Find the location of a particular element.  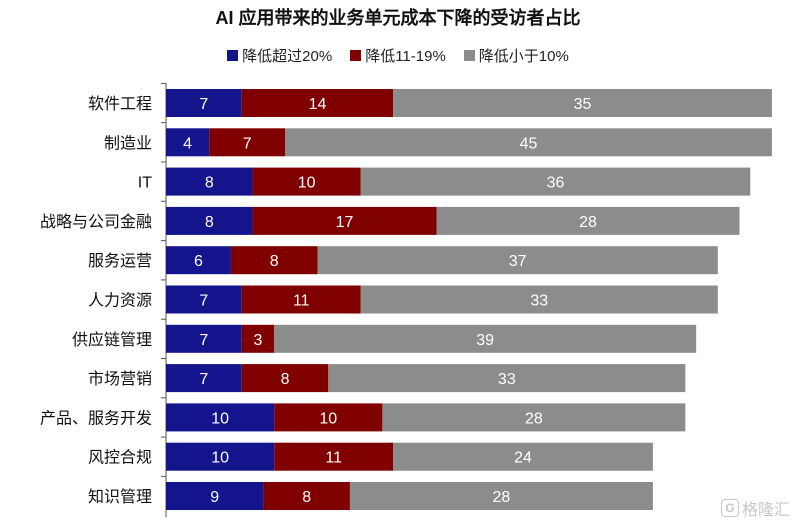

category-label: 软件工程 is located at coordinates (120, 104).